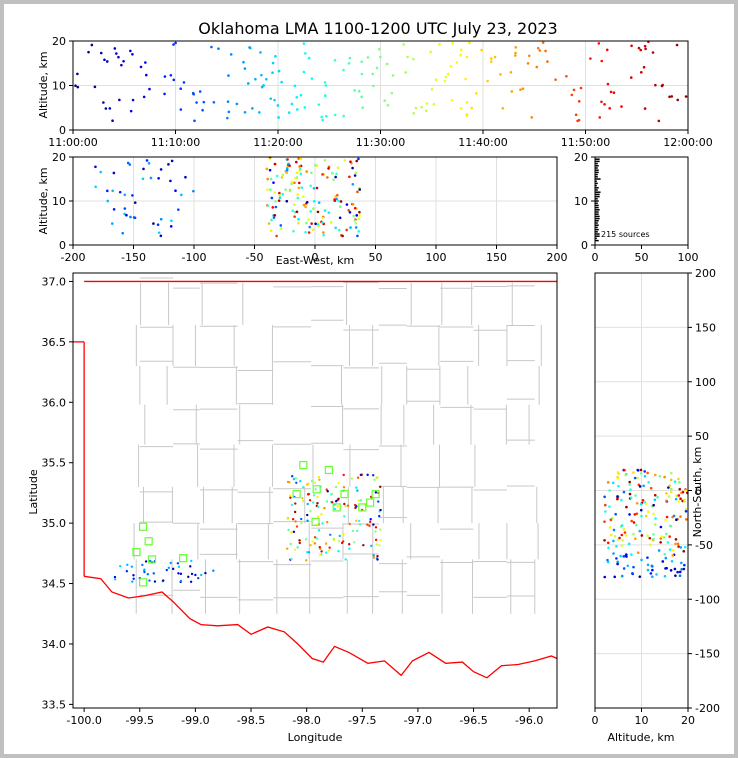  I want to click on ns-height-xlabel: Altitude, km, so click(640, 737).